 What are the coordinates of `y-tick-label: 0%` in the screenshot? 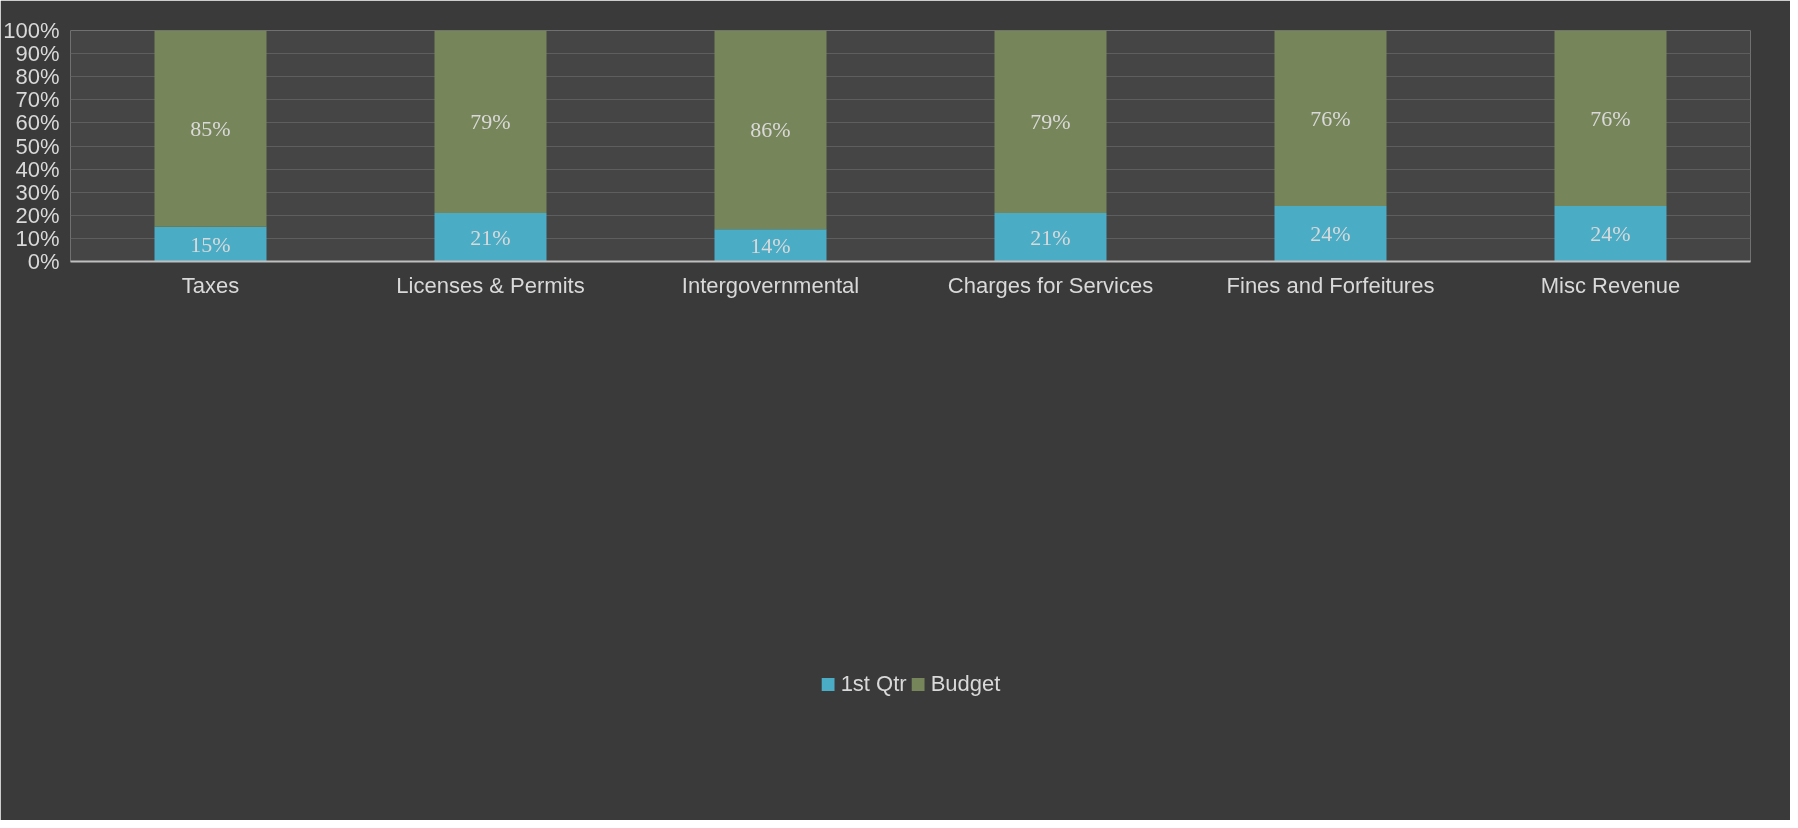 It's located at (43, 261).